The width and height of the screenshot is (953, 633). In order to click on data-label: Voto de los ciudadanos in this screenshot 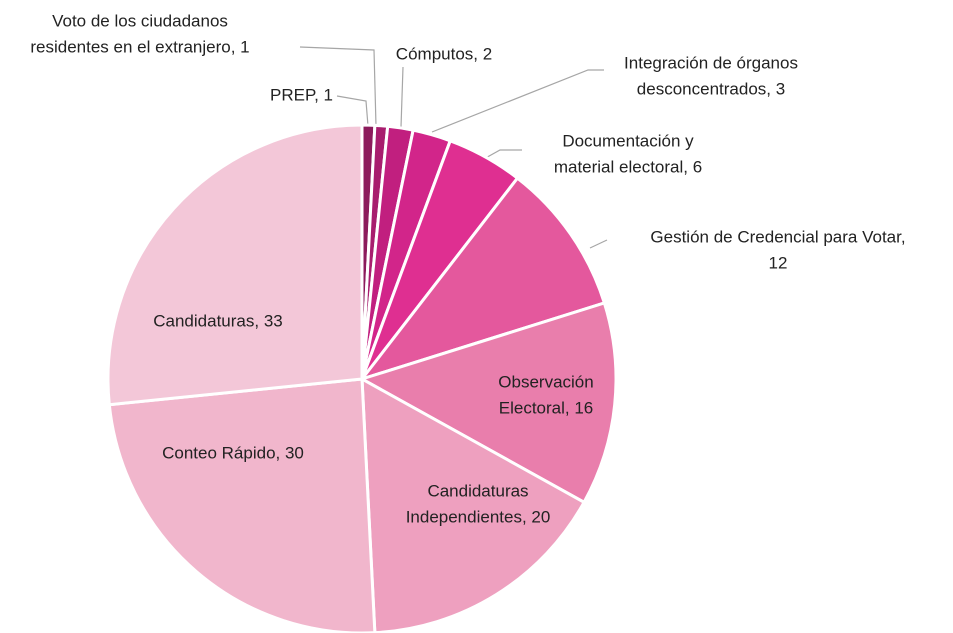, I will do `click(140, 20)`.